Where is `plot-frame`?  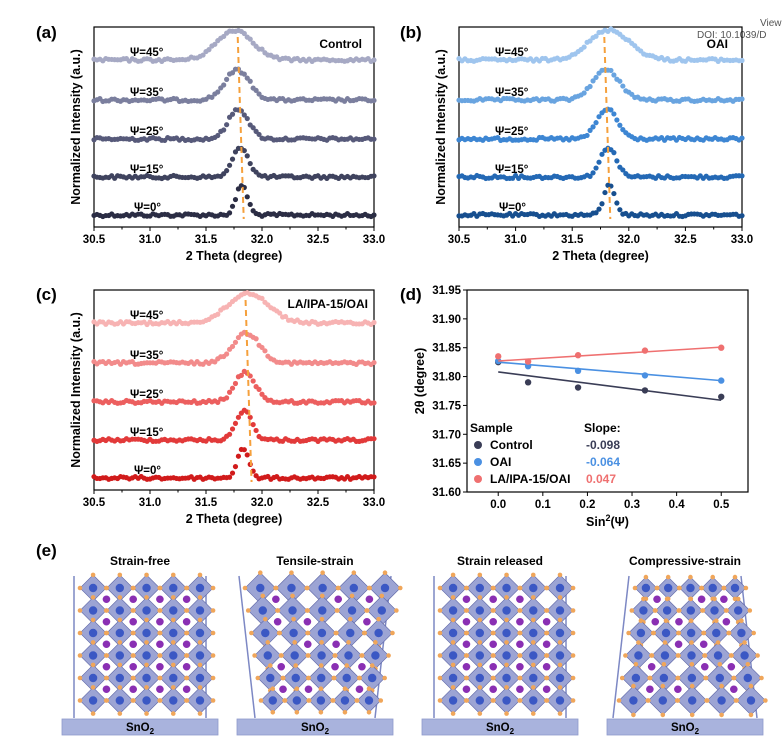 plot-frame is located at coordinates (607, 391).